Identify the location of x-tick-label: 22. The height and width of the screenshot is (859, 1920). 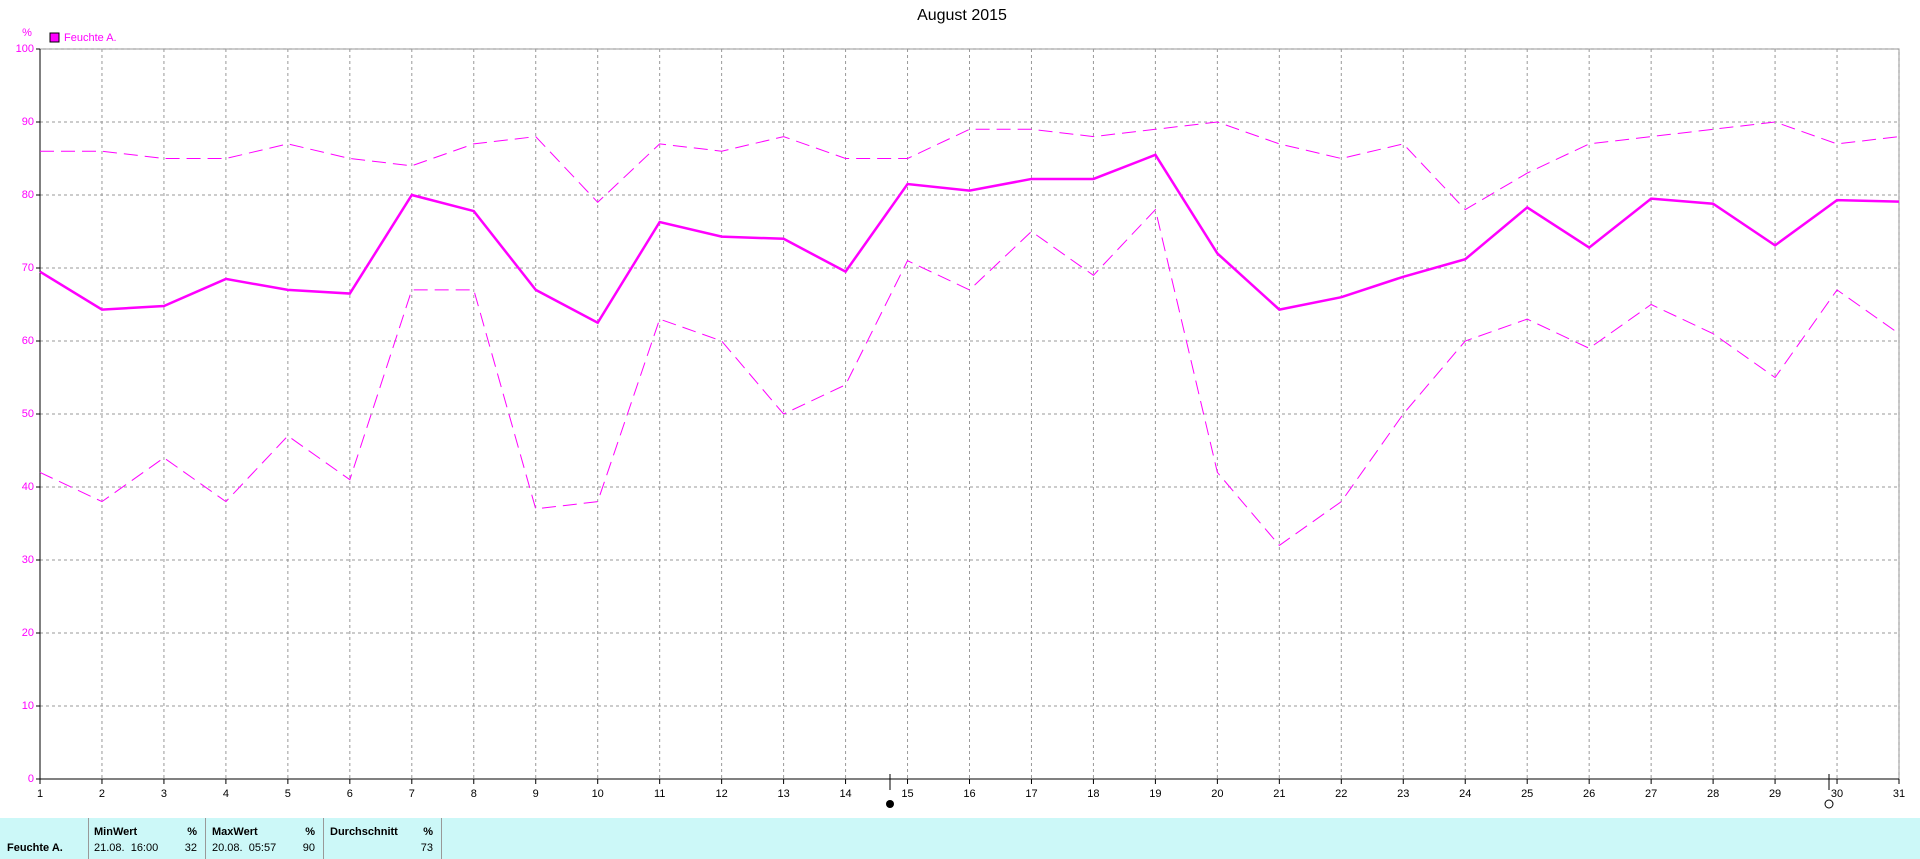
(1341, 794).